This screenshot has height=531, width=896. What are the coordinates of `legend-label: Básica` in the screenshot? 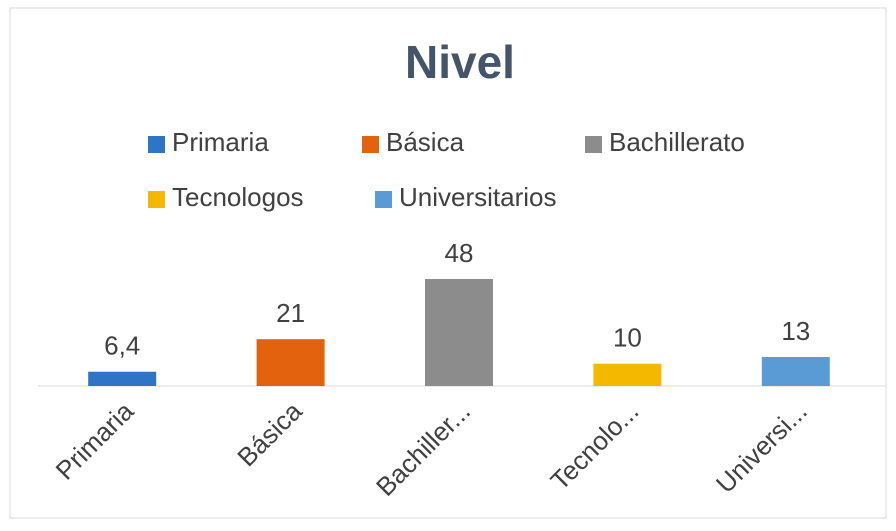 It's located at (425, 142).